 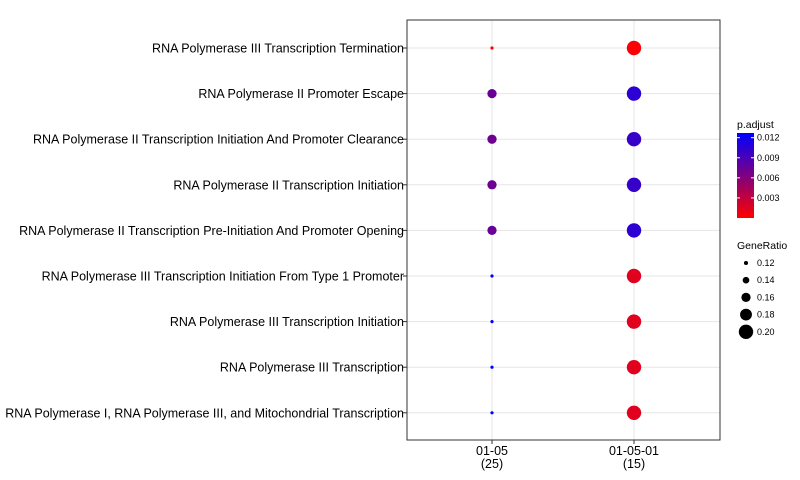 I want to click on color-legend-tick-label: 0.009, so click(x=768, y=158).